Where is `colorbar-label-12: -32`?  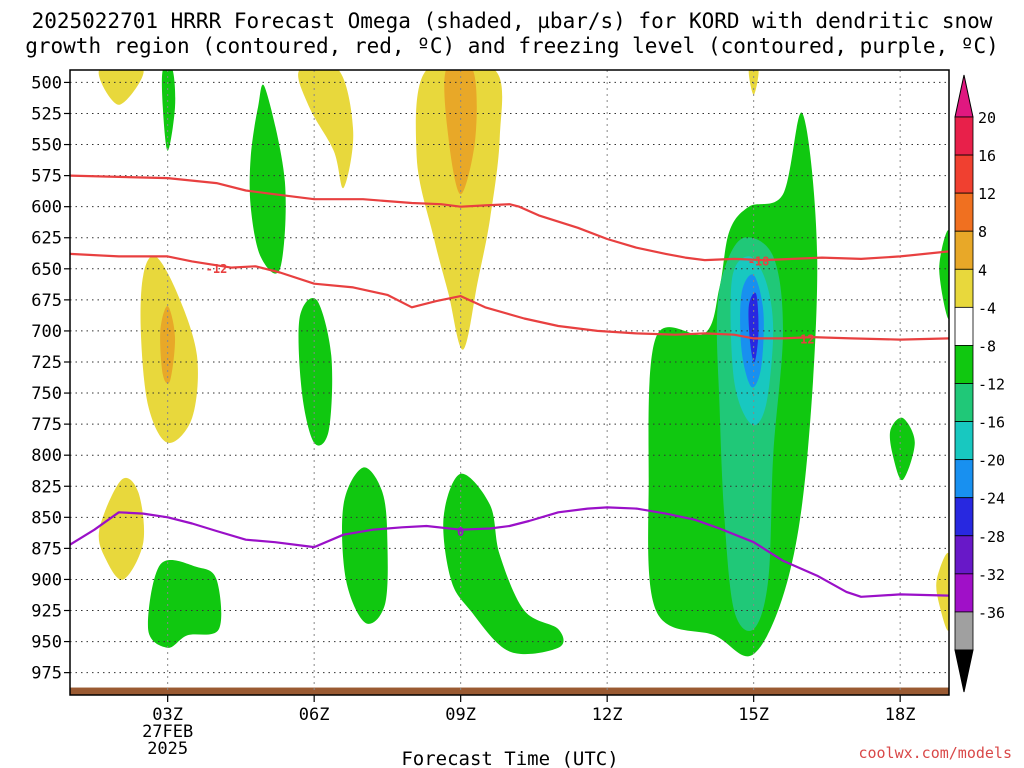 colorbar-label-12: -32 is located at coordinates (991, 575).